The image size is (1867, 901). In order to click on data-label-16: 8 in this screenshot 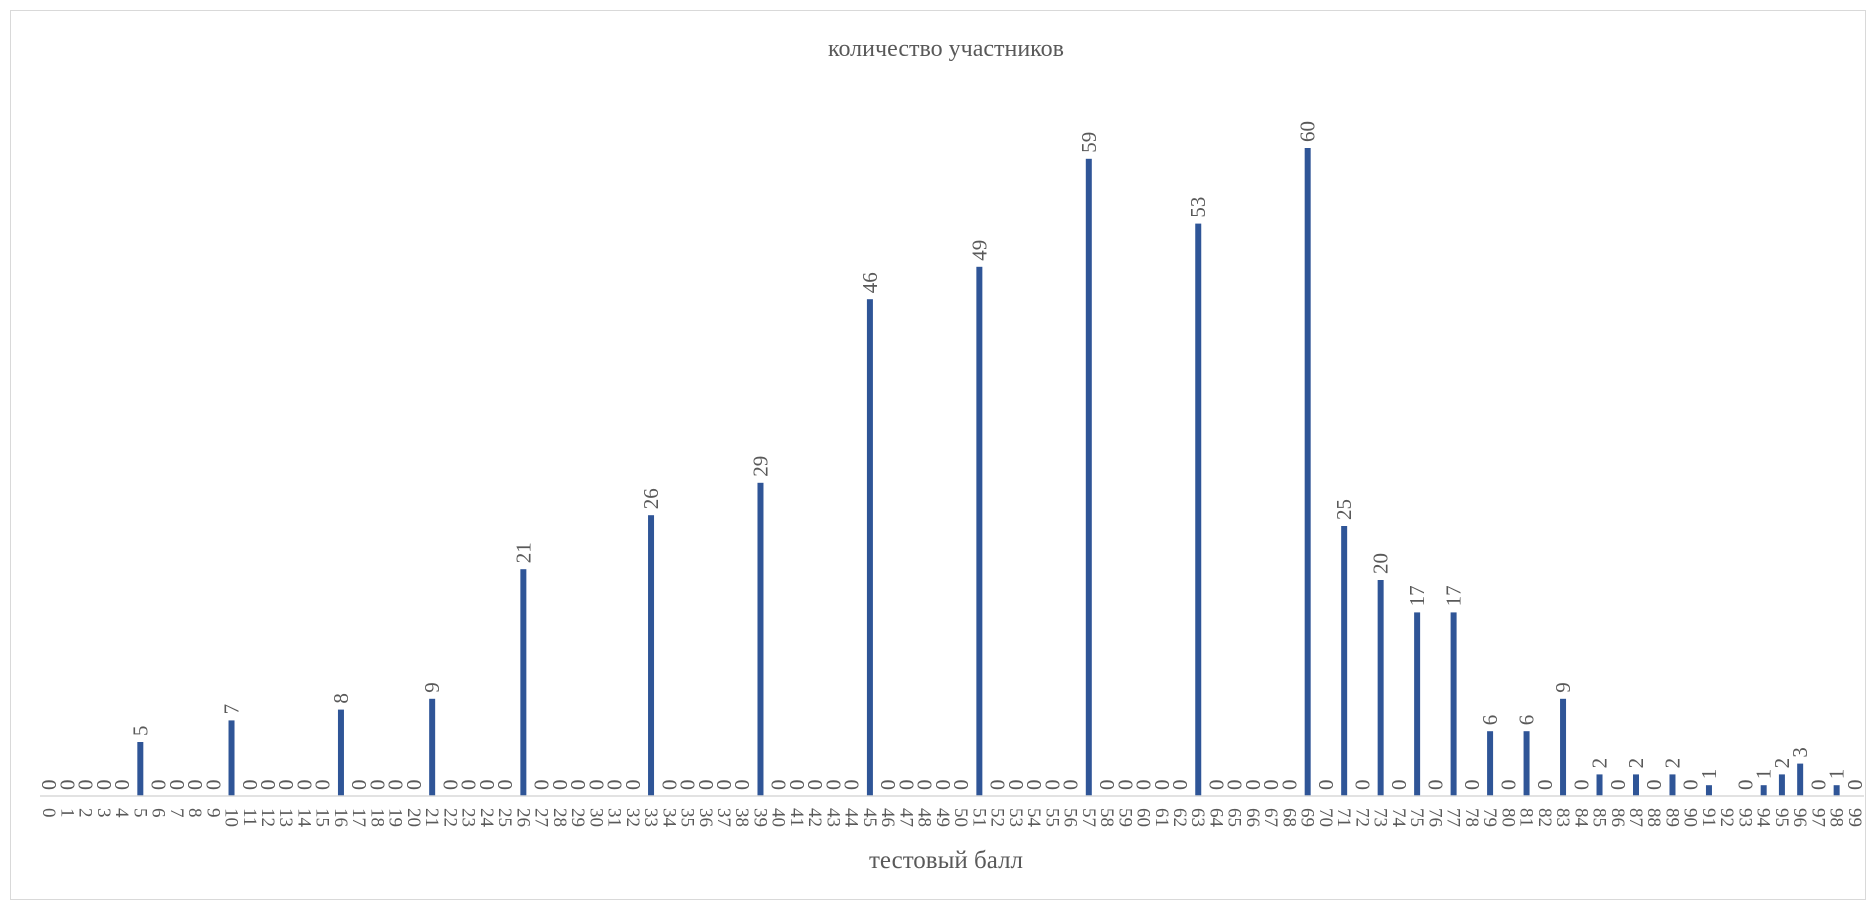, I will do `click(341, 698)`.